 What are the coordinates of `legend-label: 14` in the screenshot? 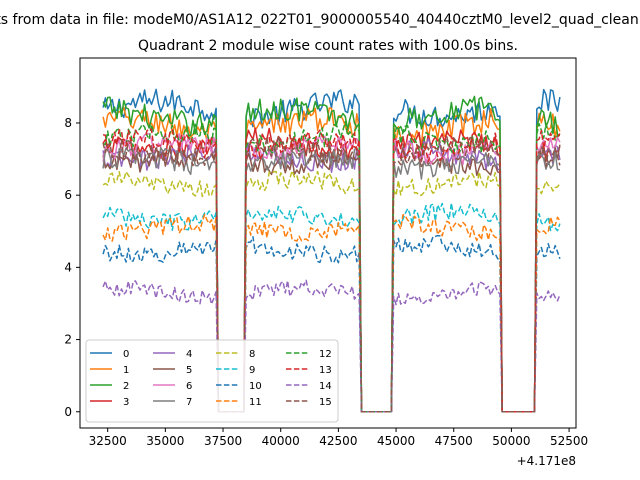 It's located at (325, 386).